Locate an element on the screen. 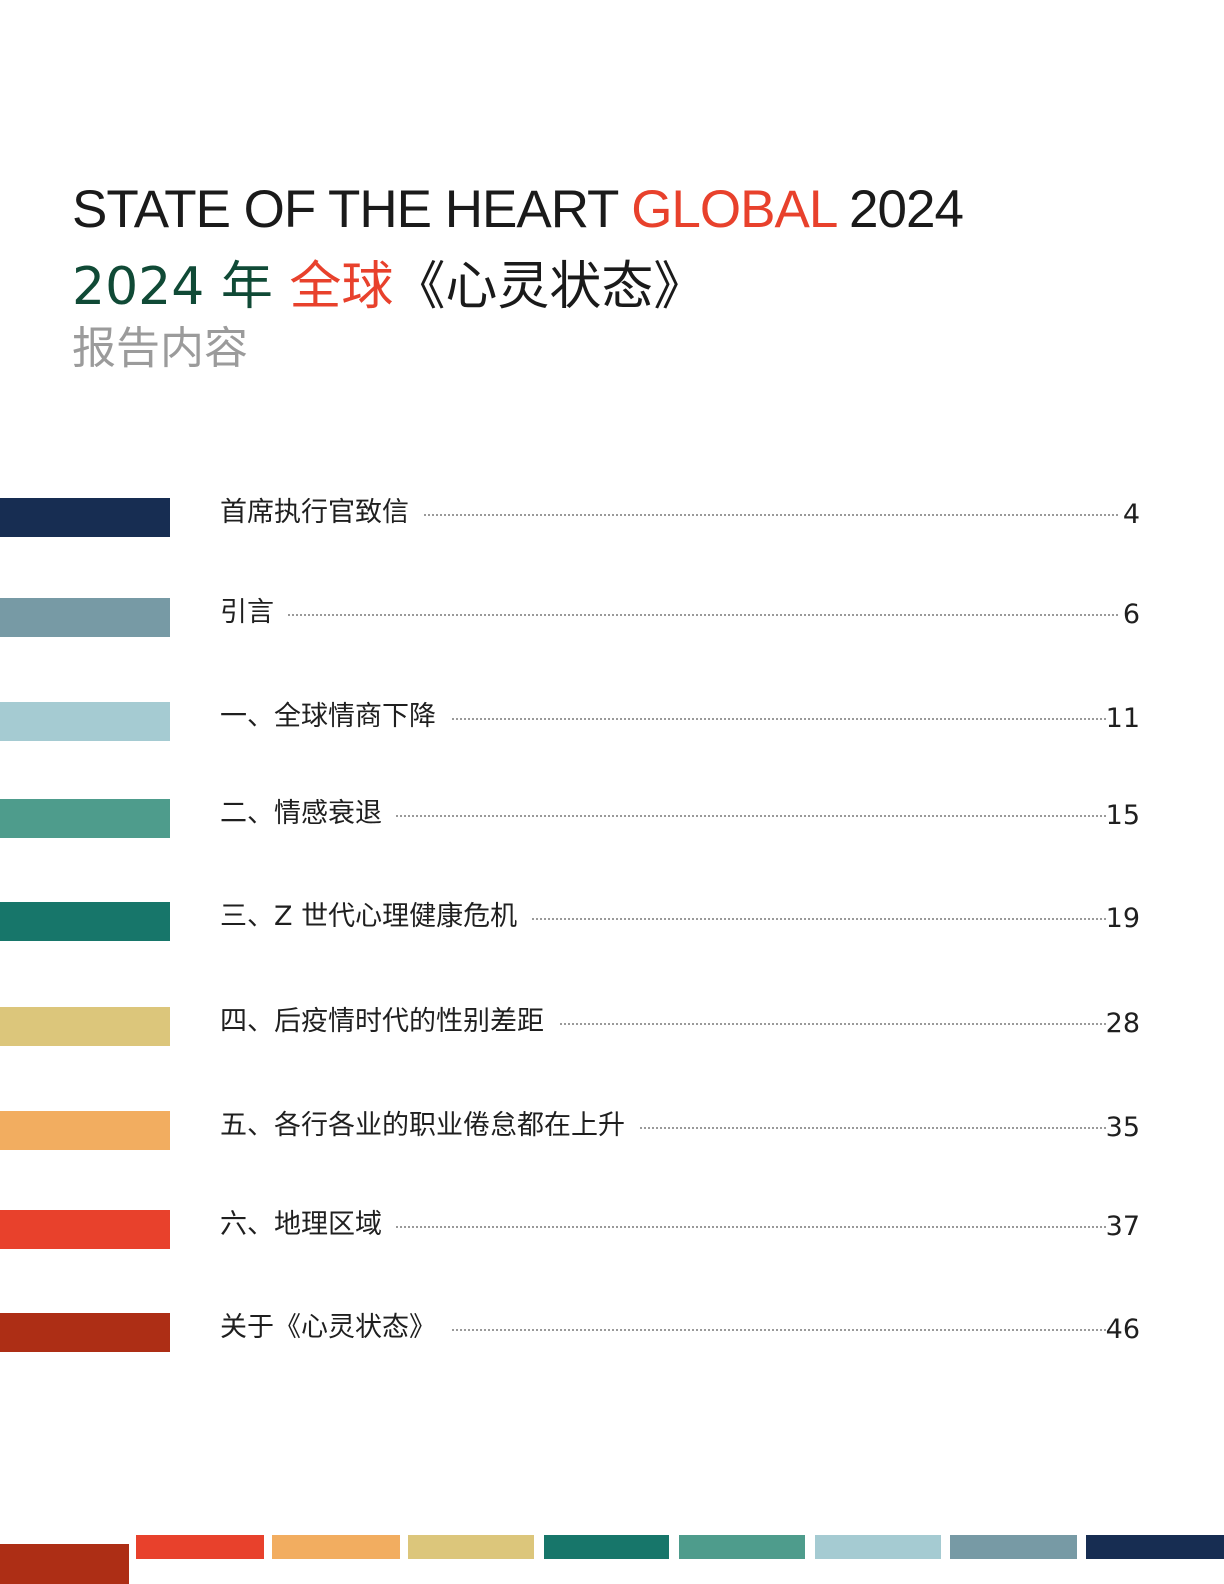 This screenshot has height=1584, width=1224. toc-row: 二、情感衰退 15 is located at coordinates (612, 819).